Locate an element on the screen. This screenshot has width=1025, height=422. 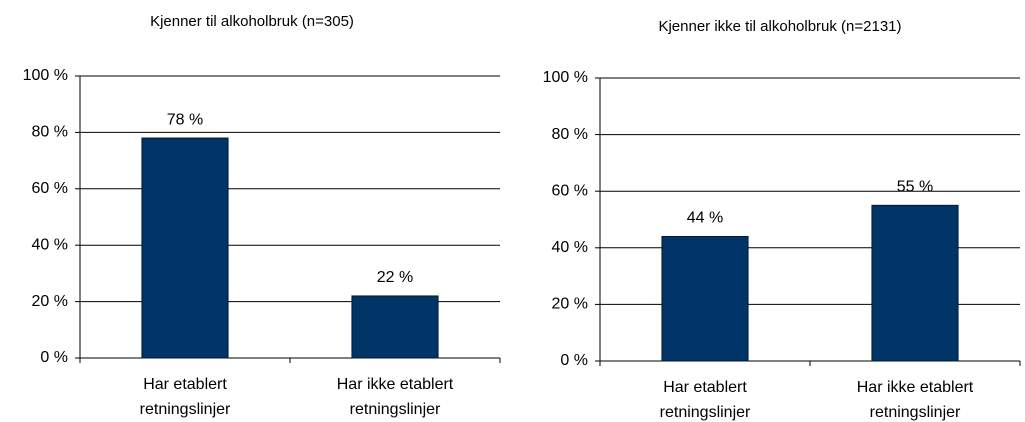
value-label: 55 % is located at coordinates (915, 187).